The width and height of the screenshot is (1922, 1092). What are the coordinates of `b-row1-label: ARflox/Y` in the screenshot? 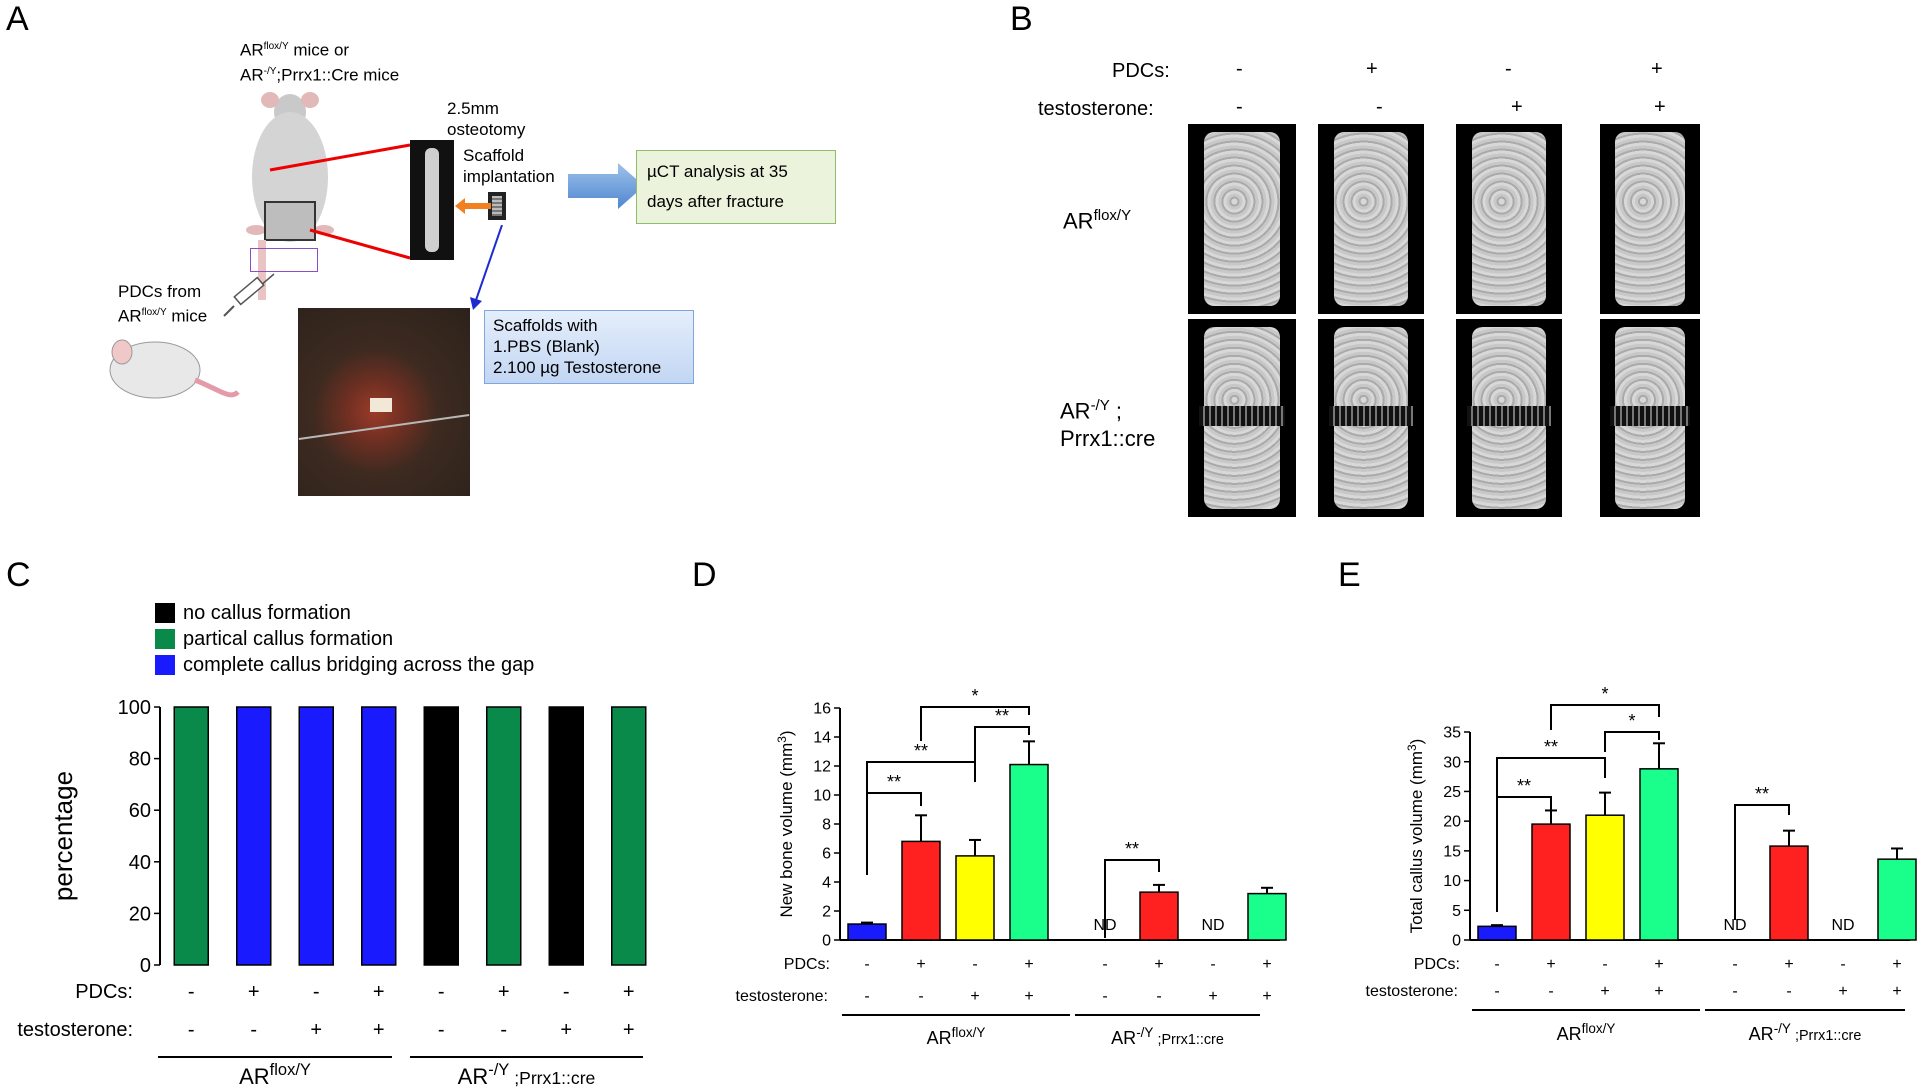 It's located at (1097, 220).